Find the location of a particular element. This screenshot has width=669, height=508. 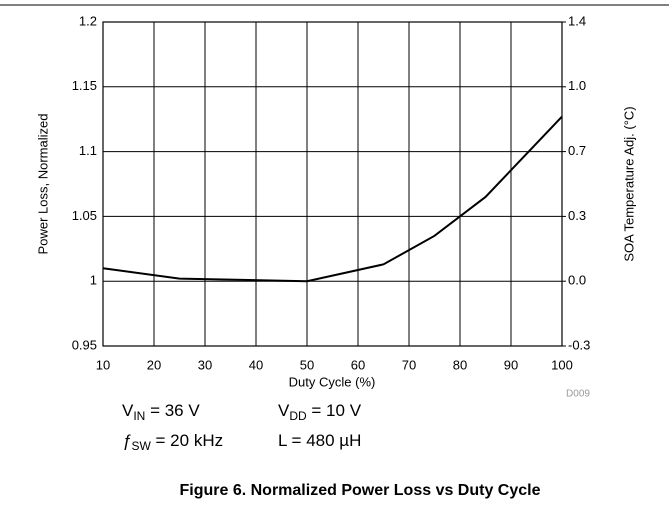

condition-subscript: IN is located at coordinates (139, 416).